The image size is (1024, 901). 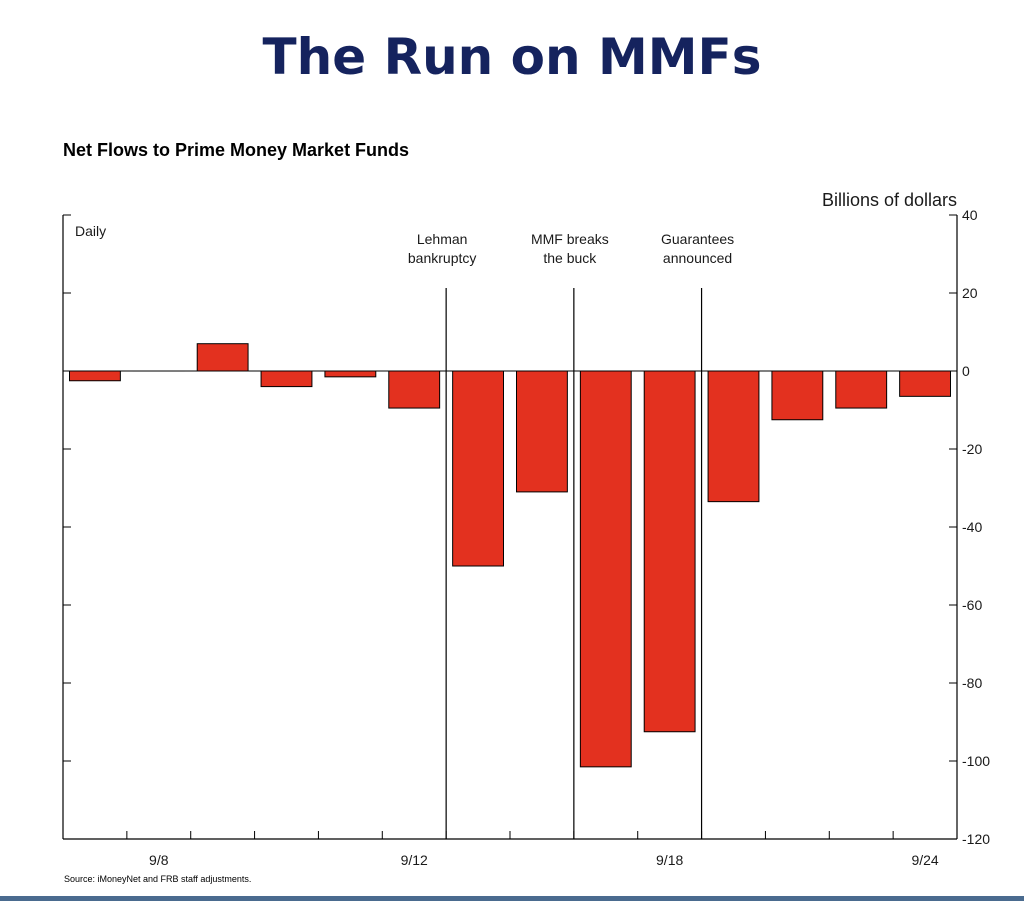 What do you see at coordinates (159, 860) in the screenshot?
I see `x-tick-label: 9/8` at bounding box center [159, 860].